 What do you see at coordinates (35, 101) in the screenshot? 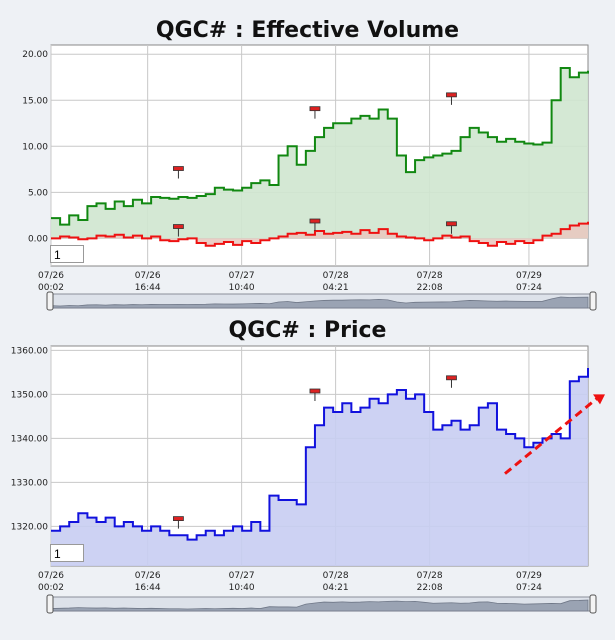
I see `y-tick-label: 15.00` at bounding box center [35, 101].